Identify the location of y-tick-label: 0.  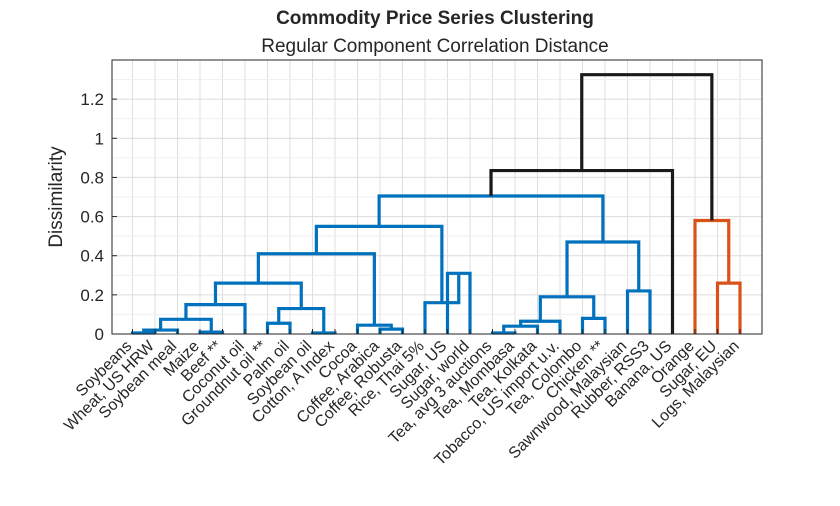
(99, 334).